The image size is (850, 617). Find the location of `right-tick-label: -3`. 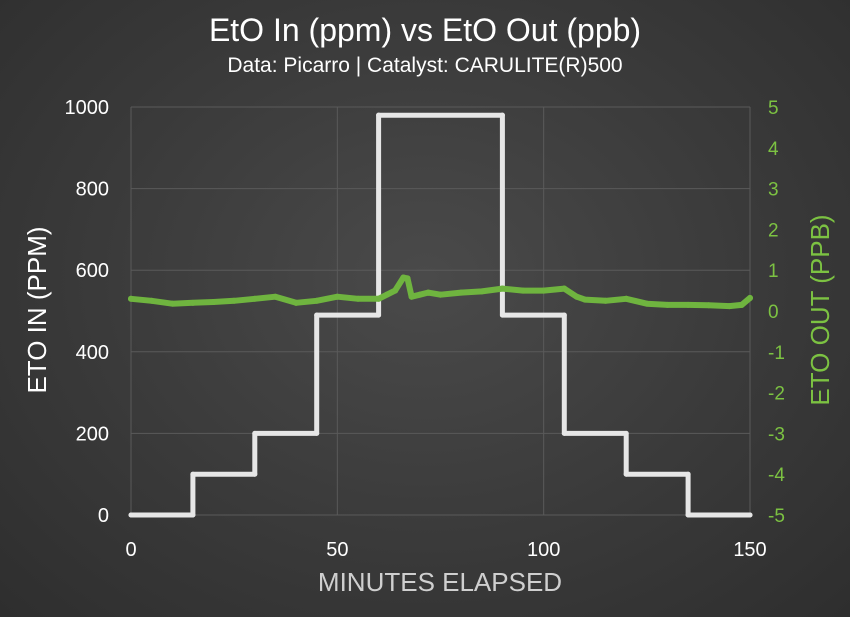

right-tick-label: -3 is located at coordinates (776, 434).